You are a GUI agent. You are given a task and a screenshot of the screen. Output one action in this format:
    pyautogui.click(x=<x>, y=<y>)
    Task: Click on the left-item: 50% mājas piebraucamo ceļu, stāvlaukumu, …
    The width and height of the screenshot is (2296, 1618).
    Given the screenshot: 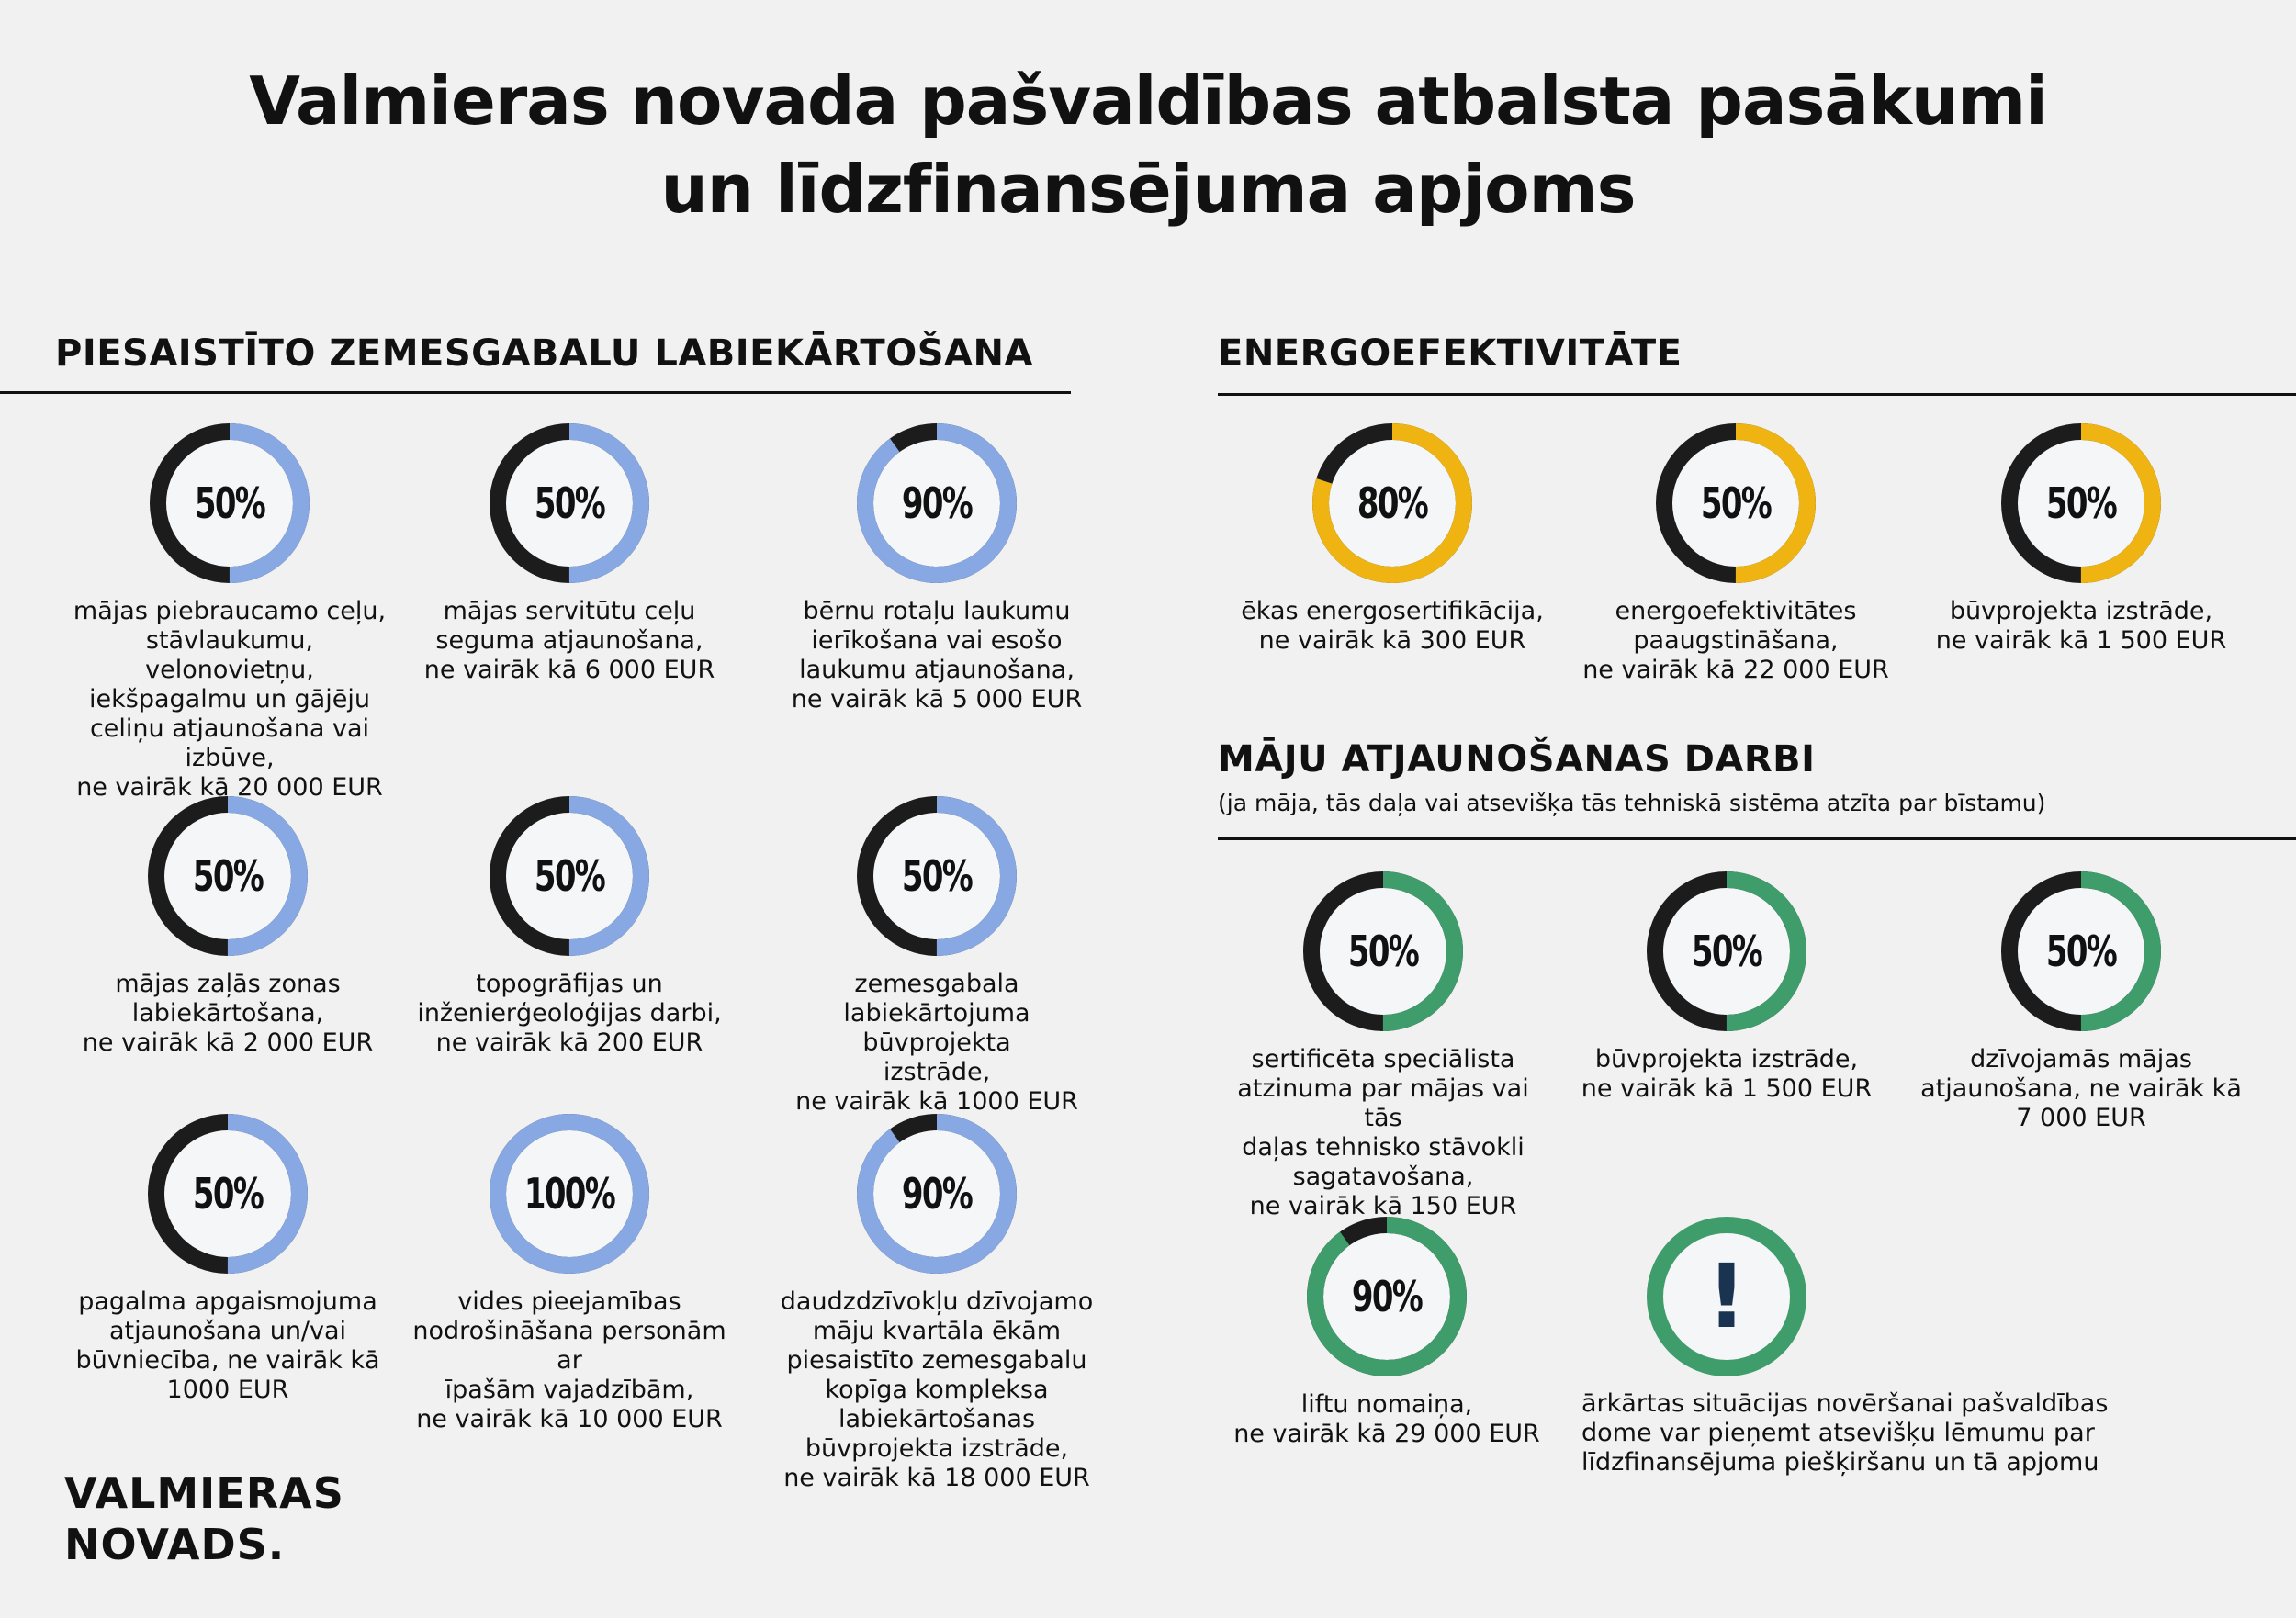 What is the action you would take?
    pyautogui.click(x=230, y=612)
    